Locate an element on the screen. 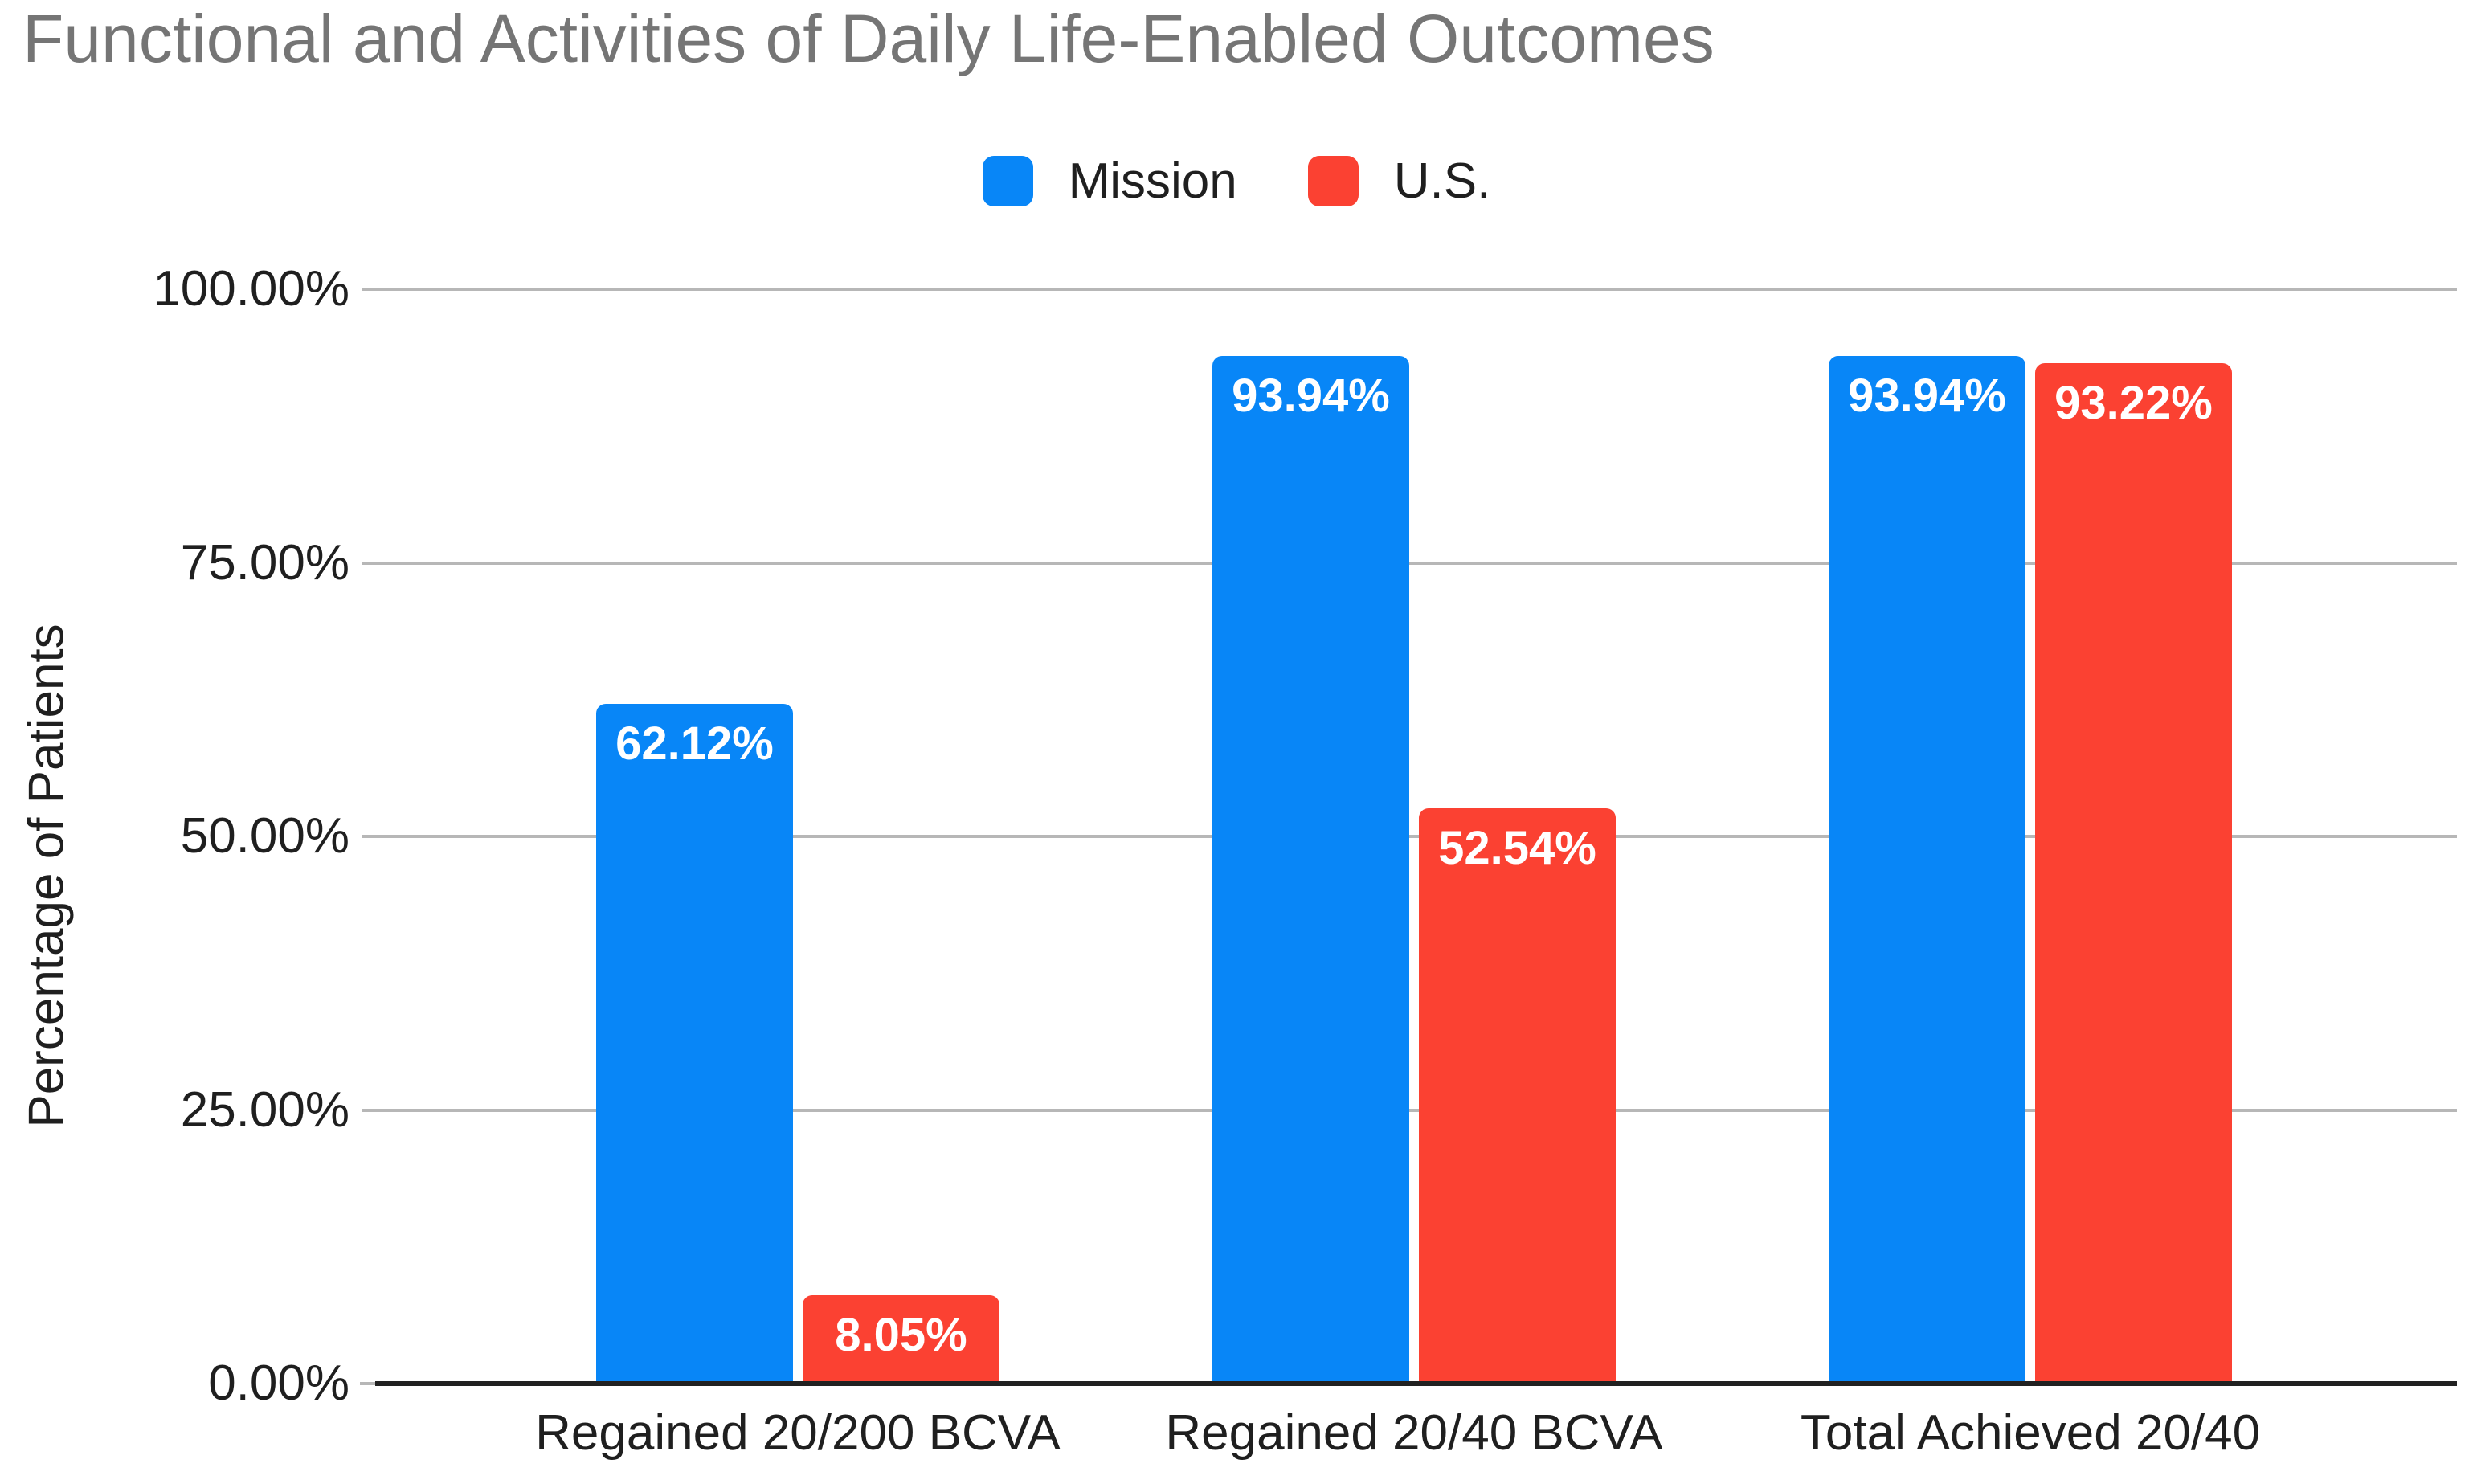 The height and width of the screenshot is (1484, 2473). y-tick-label: 25.00% is located at coordinates (264, 1109).